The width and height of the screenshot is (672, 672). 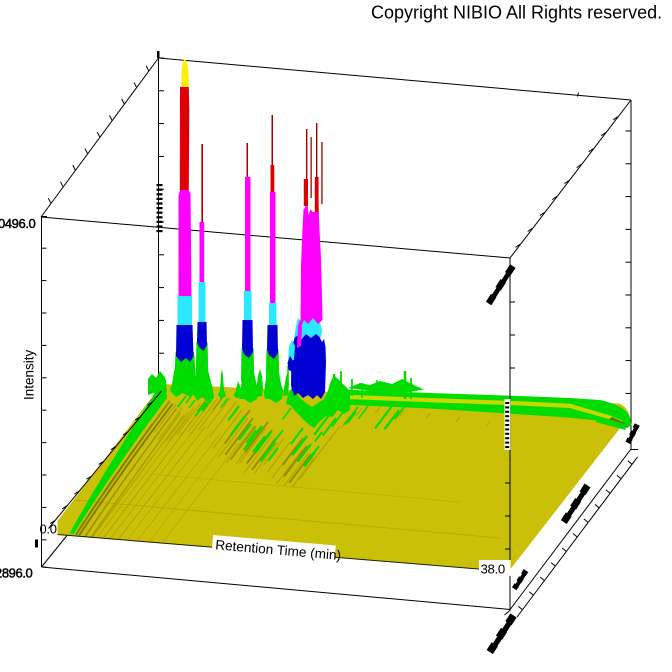 I want to click on svg-text: 38.0, so click(x=493, y=569).